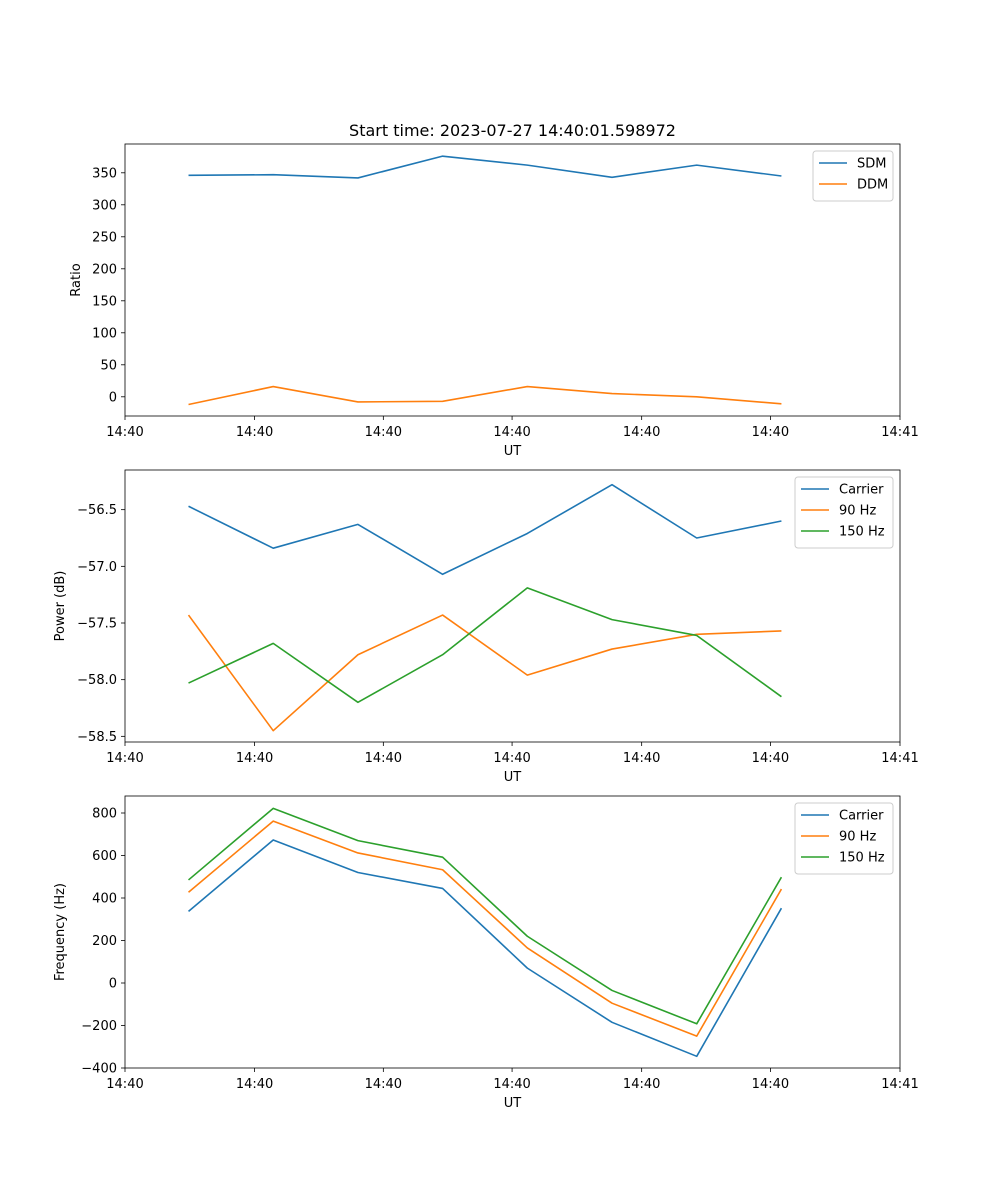 The image size is (1000, 1200). Describe the element at coordinates (104, 899) in the screenshot. I see `y-tick-label: 400` at that location.